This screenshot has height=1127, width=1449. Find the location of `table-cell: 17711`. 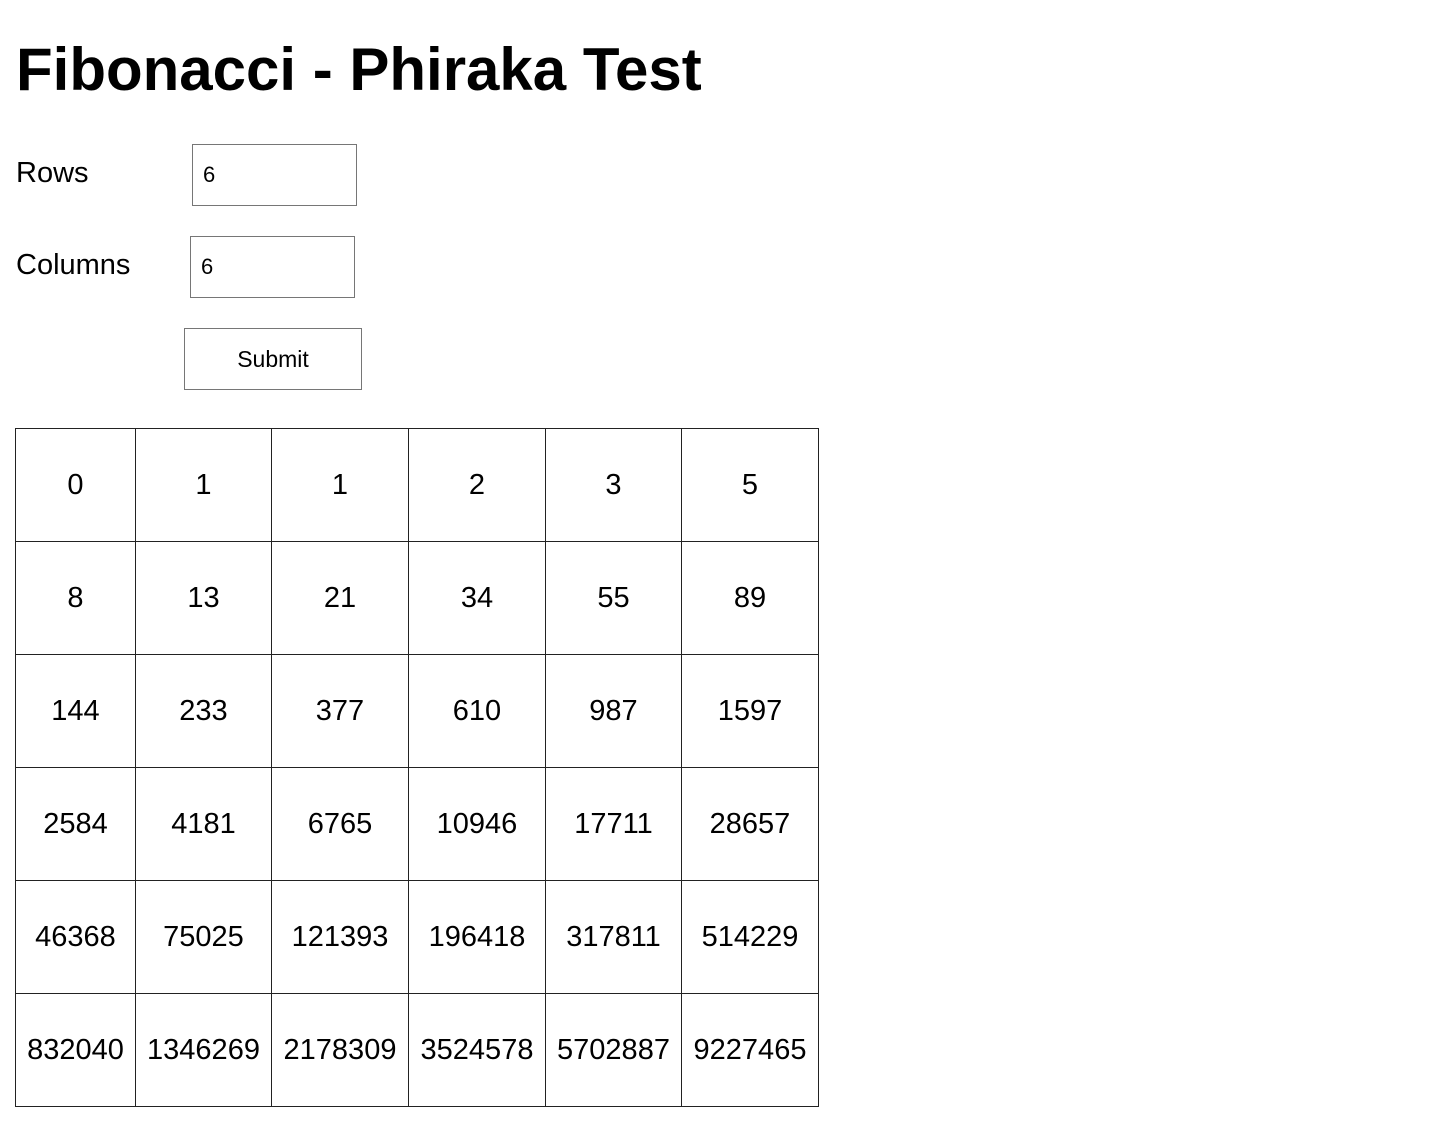

table-cell: 17711 is located at coordinates (613, 824).